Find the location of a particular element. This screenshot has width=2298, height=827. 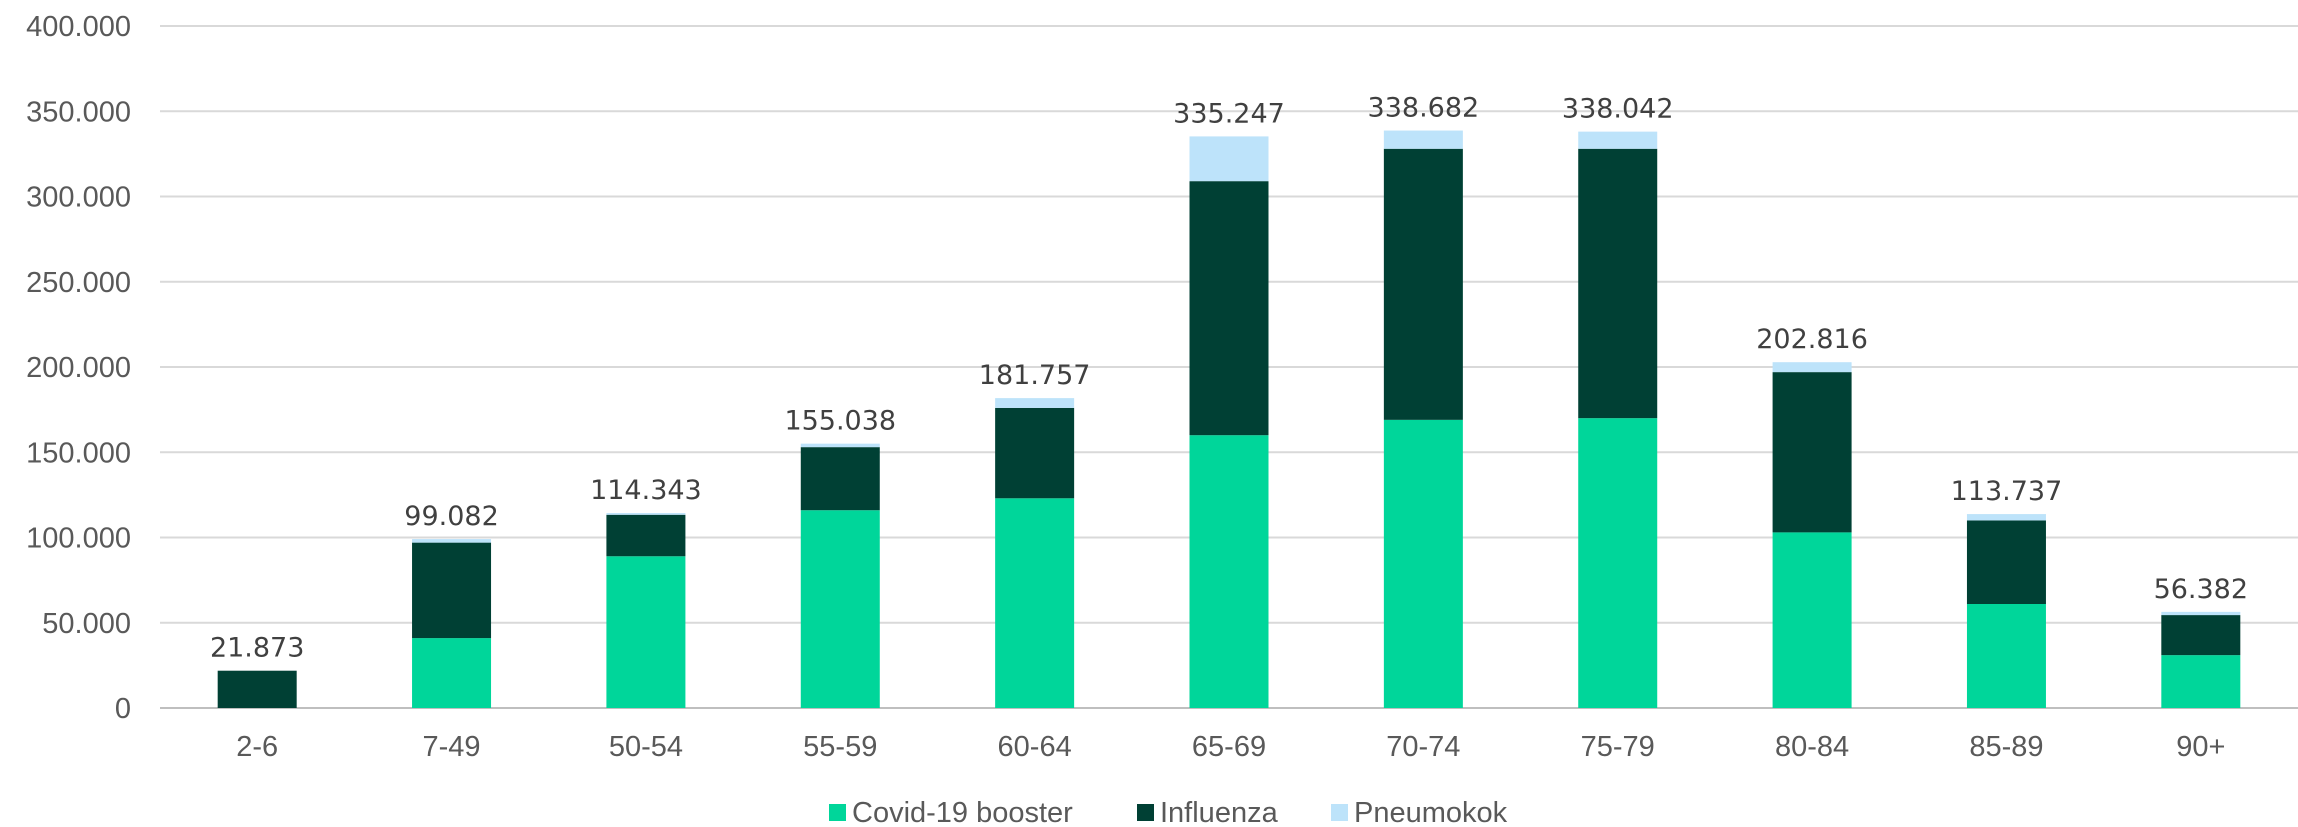

x-tick-label: 2-6 is located at coordinates (257, 747).